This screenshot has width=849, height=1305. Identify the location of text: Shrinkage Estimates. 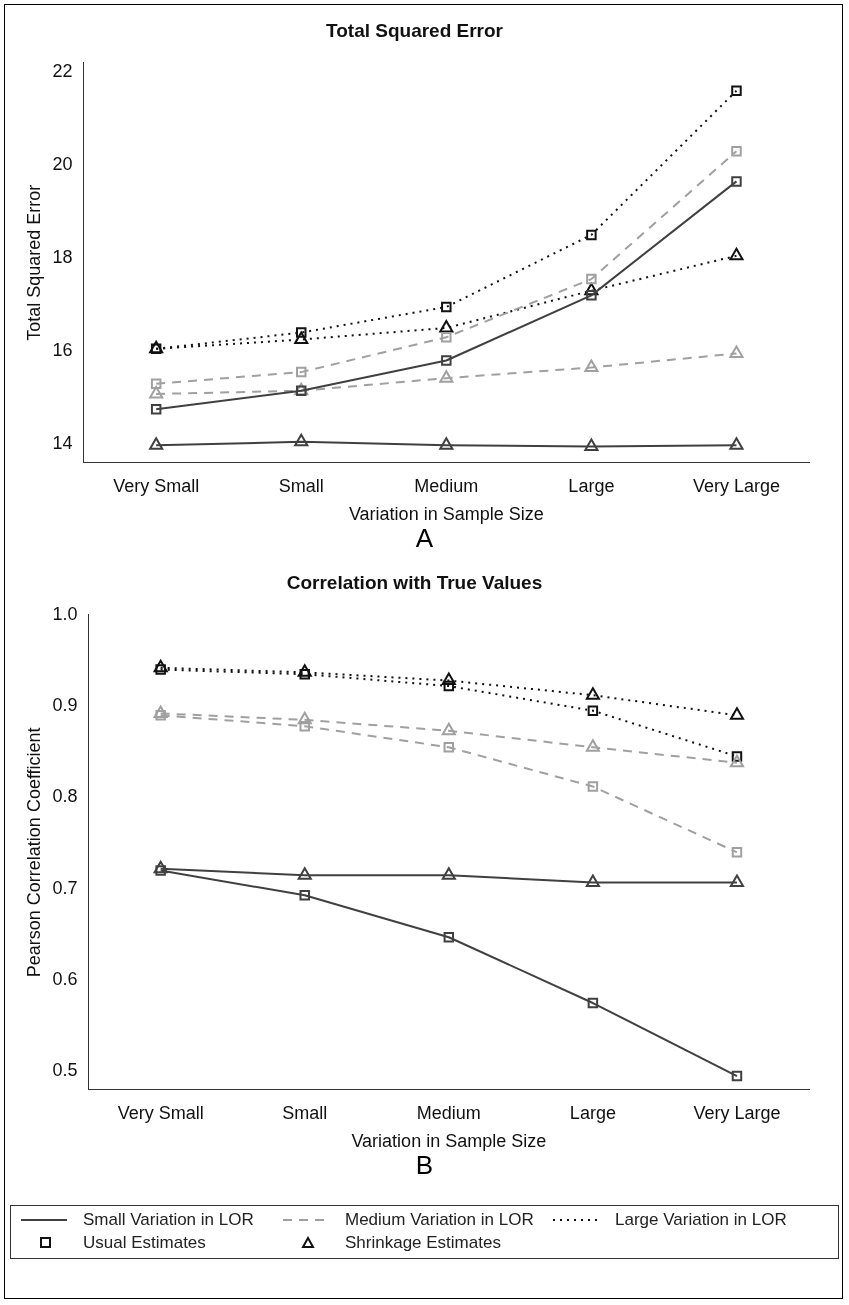
(423, 1243).